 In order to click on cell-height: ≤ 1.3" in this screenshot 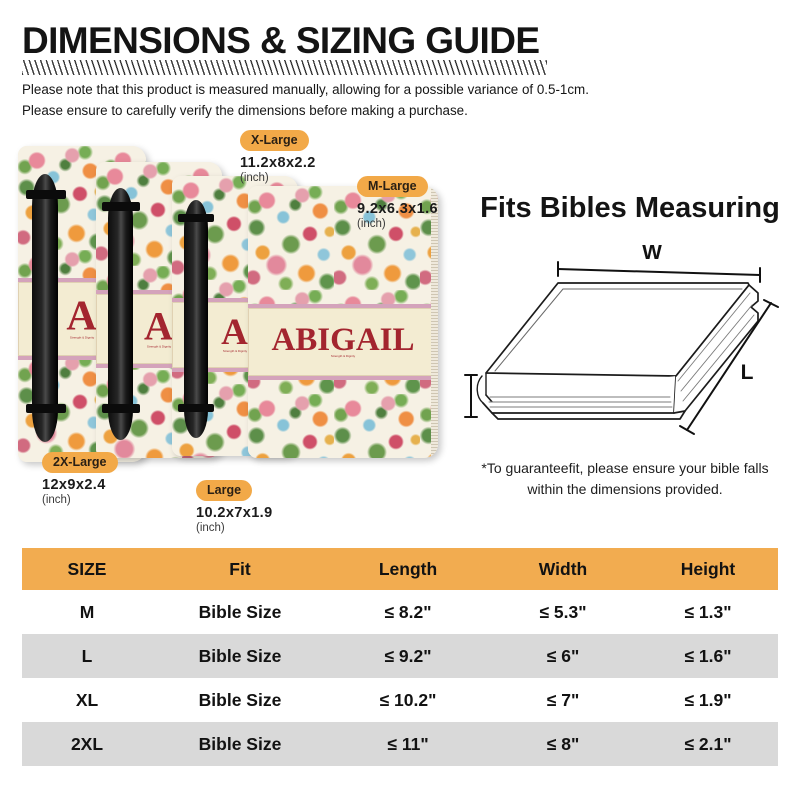, I will do `click(708, 612)`.